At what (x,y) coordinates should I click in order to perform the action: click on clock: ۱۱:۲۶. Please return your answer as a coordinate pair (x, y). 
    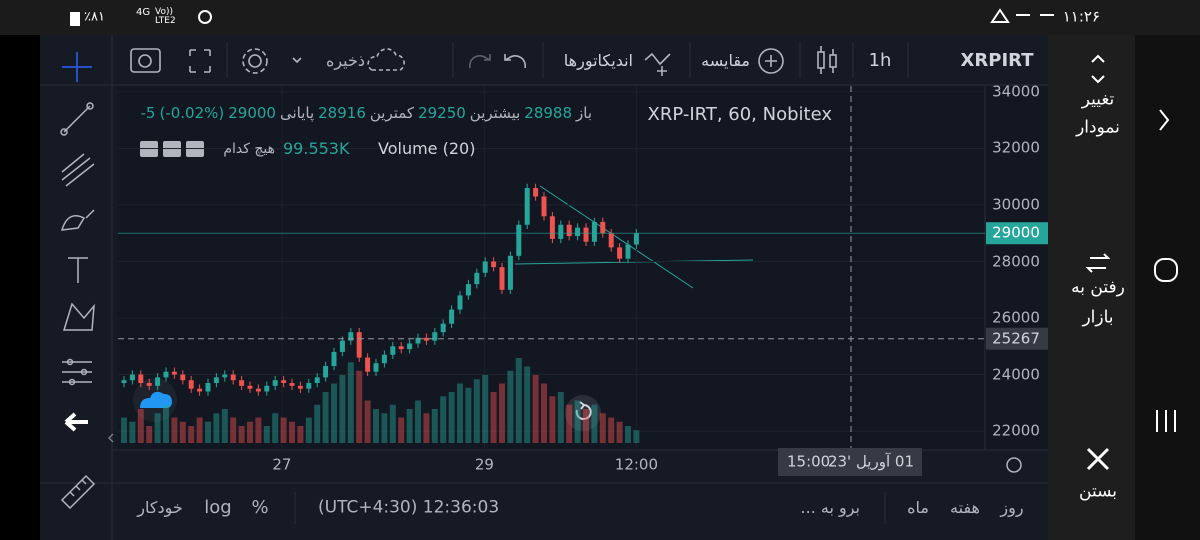
    Looking at the image, I should click on (1081, 16).